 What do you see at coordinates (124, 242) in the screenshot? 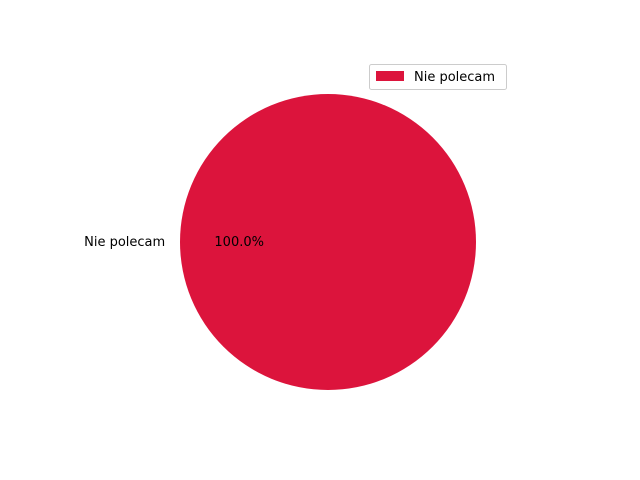
I see `slice-category-label: Nie polecam` at bounding box center [124, 242].